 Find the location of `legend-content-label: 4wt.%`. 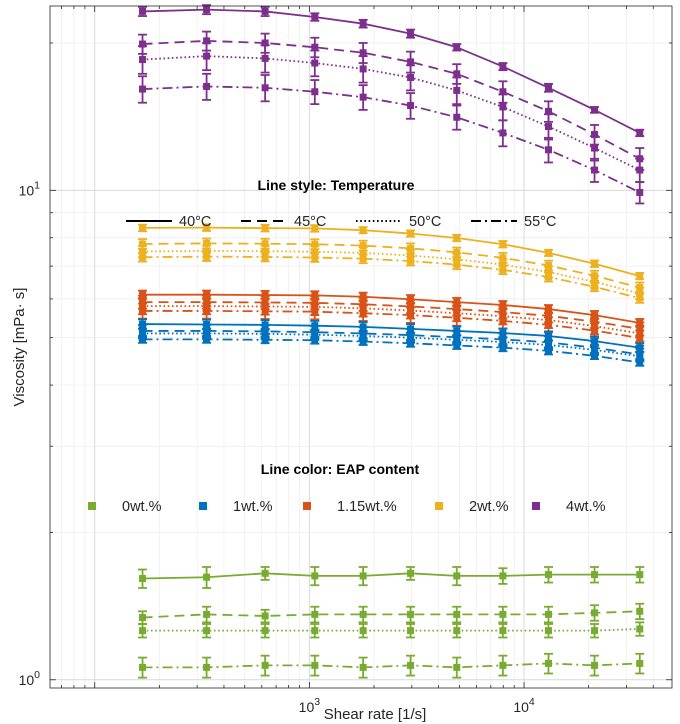

legend-content-label: 4wt.% is located at coordinates (586, 507).